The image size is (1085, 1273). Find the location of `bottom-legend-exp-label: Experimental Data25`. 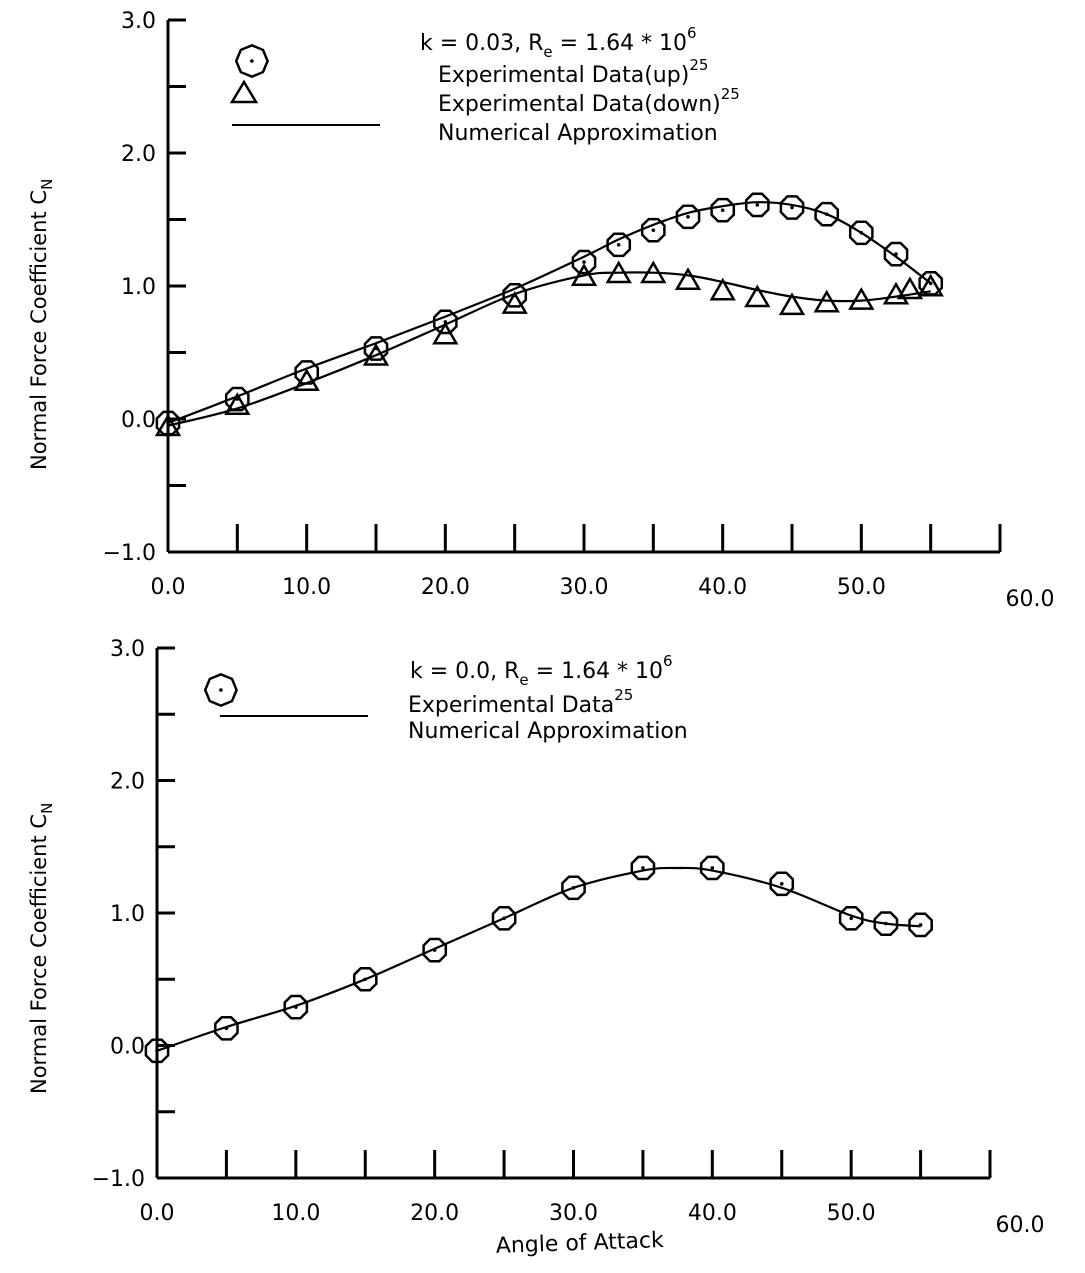

bottom-legend-exp-label: Experimental Data25 is located at coordinates (520, 702).